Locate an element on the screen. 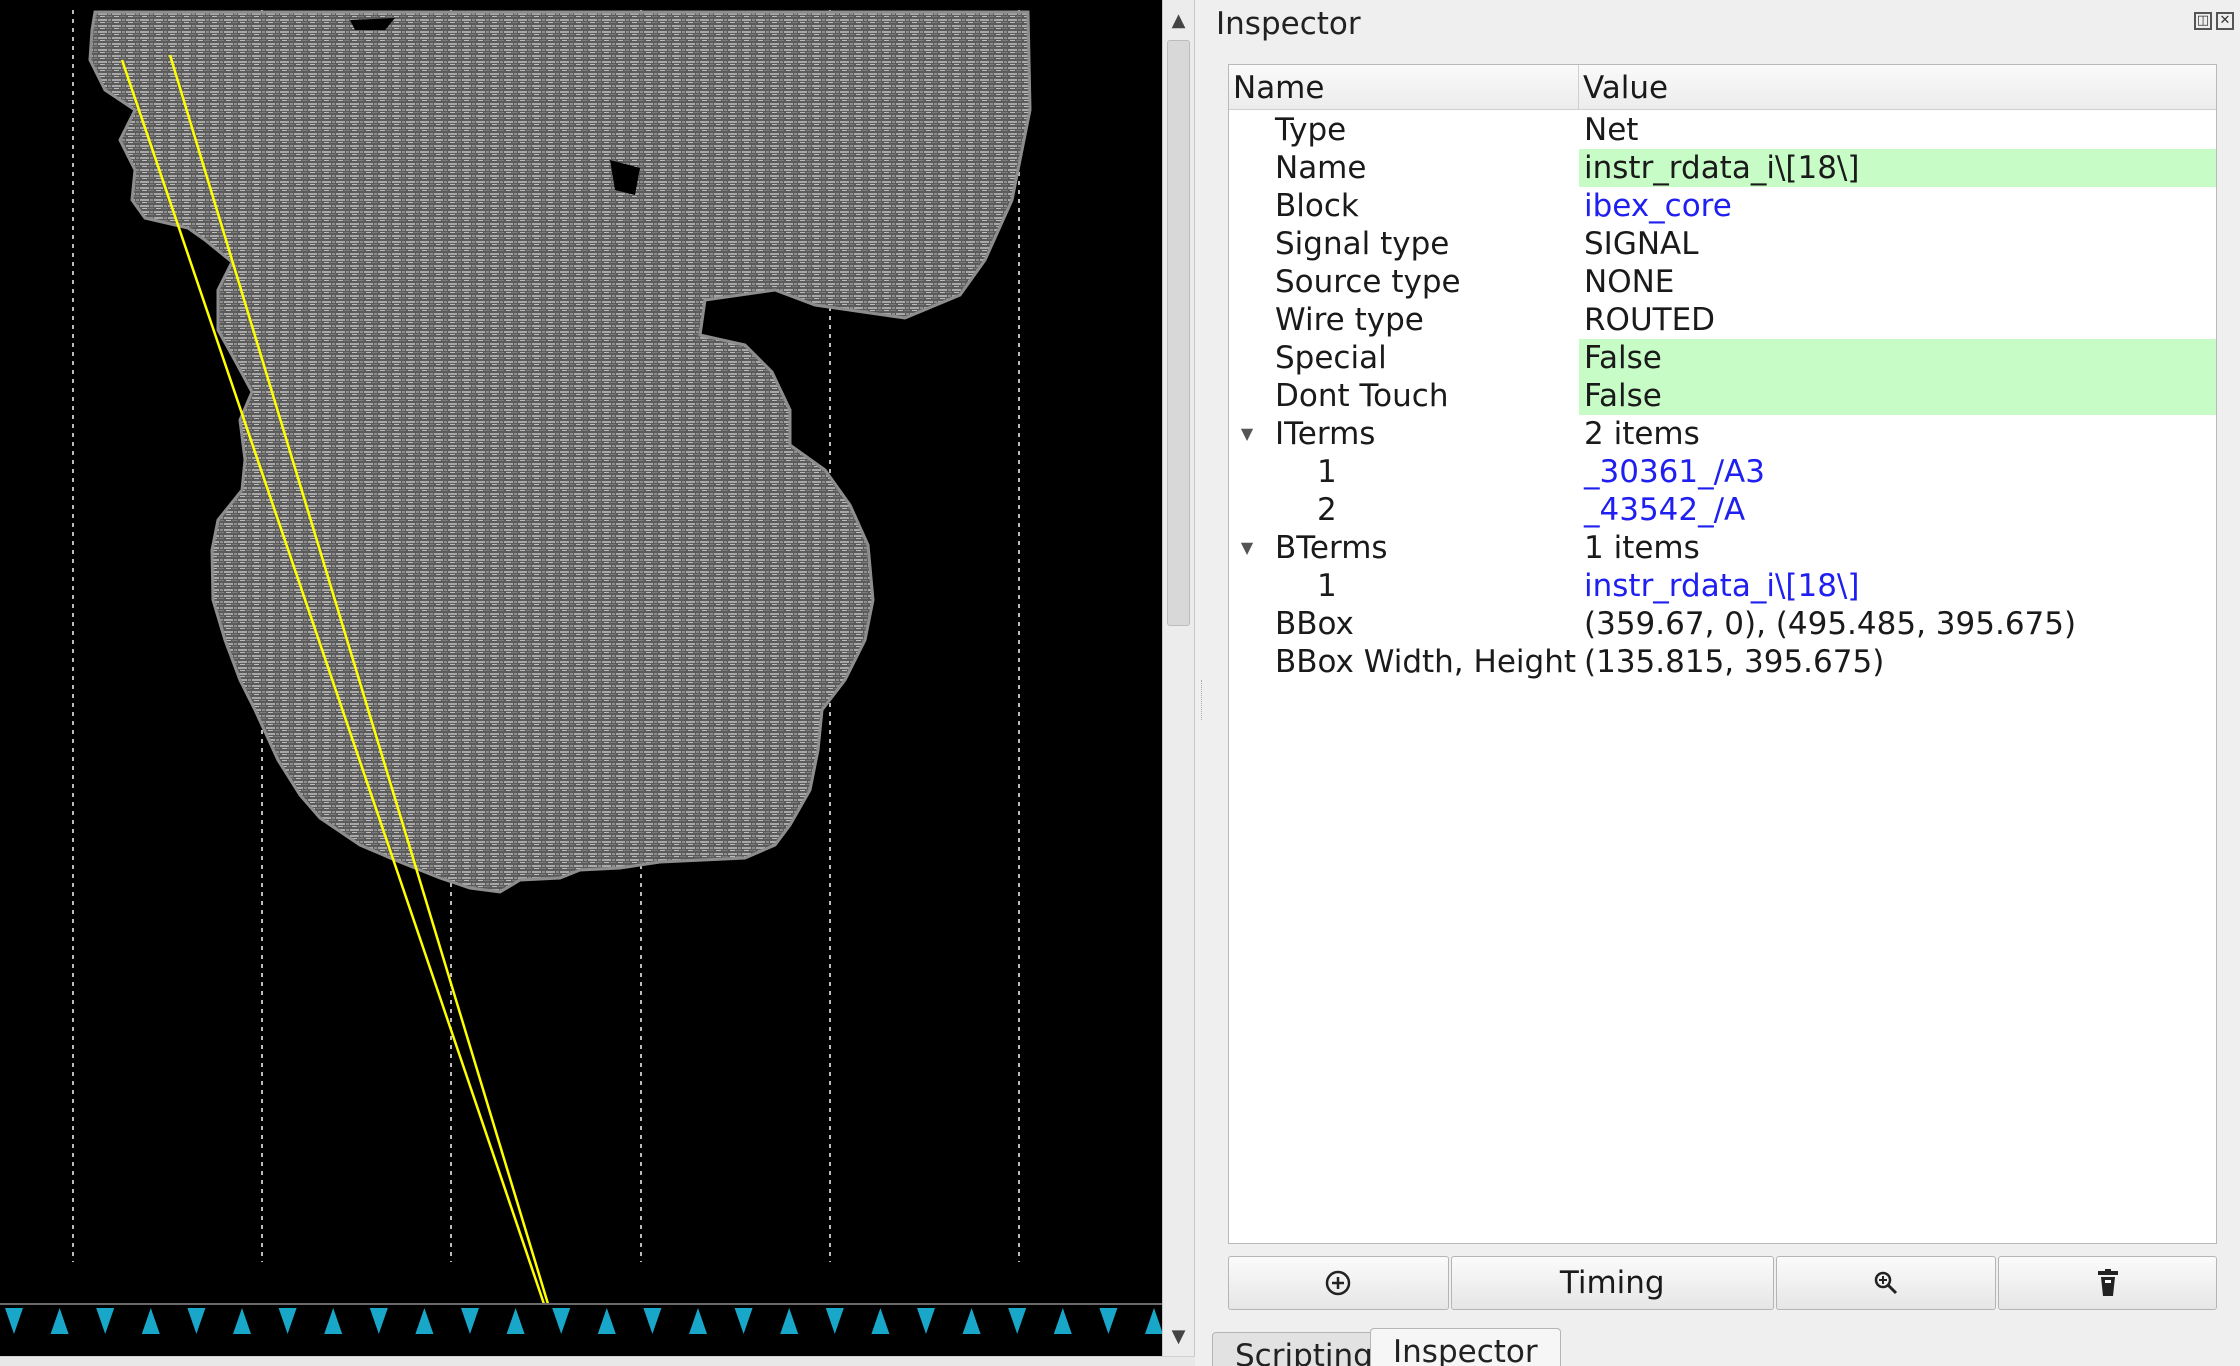  column-header-value: Value is located at coordinates (1626, 88).